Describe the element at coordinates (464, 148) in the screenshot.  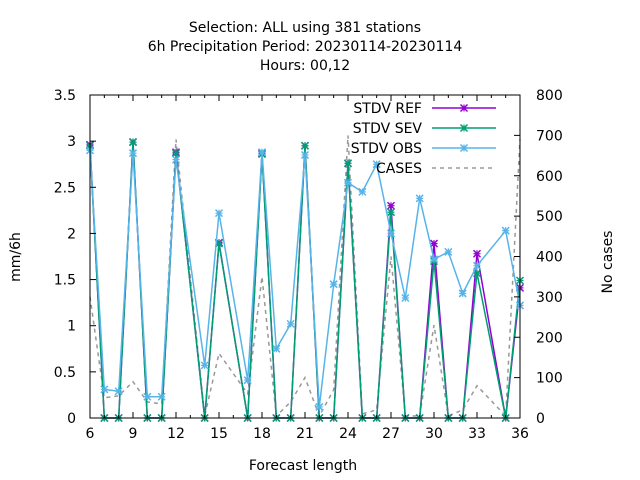
I see `legend-marker-stdv-obs` at that location.